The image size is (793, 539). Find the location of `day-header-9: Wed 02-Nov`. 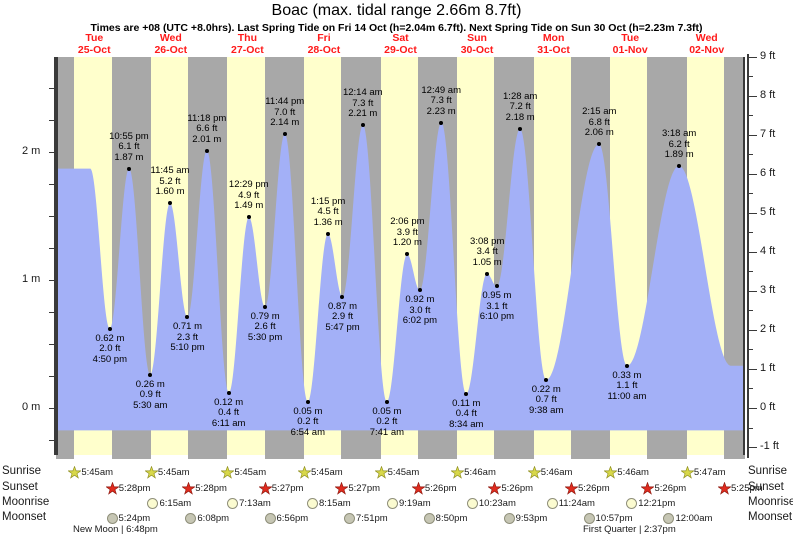

day-header-9: Wed 02-Nov is located at coordinates (706, 44).